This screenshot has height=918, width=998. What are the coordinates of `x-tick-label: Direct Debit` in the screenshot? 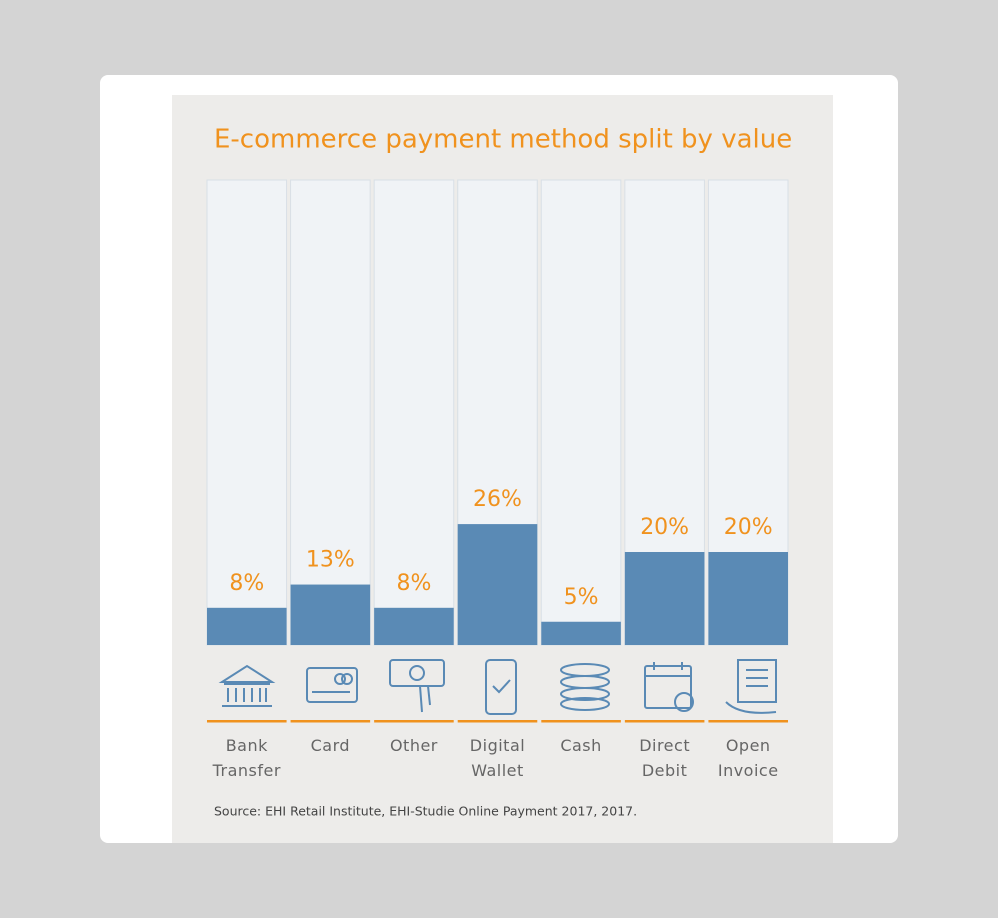 It's located at (665, 758).